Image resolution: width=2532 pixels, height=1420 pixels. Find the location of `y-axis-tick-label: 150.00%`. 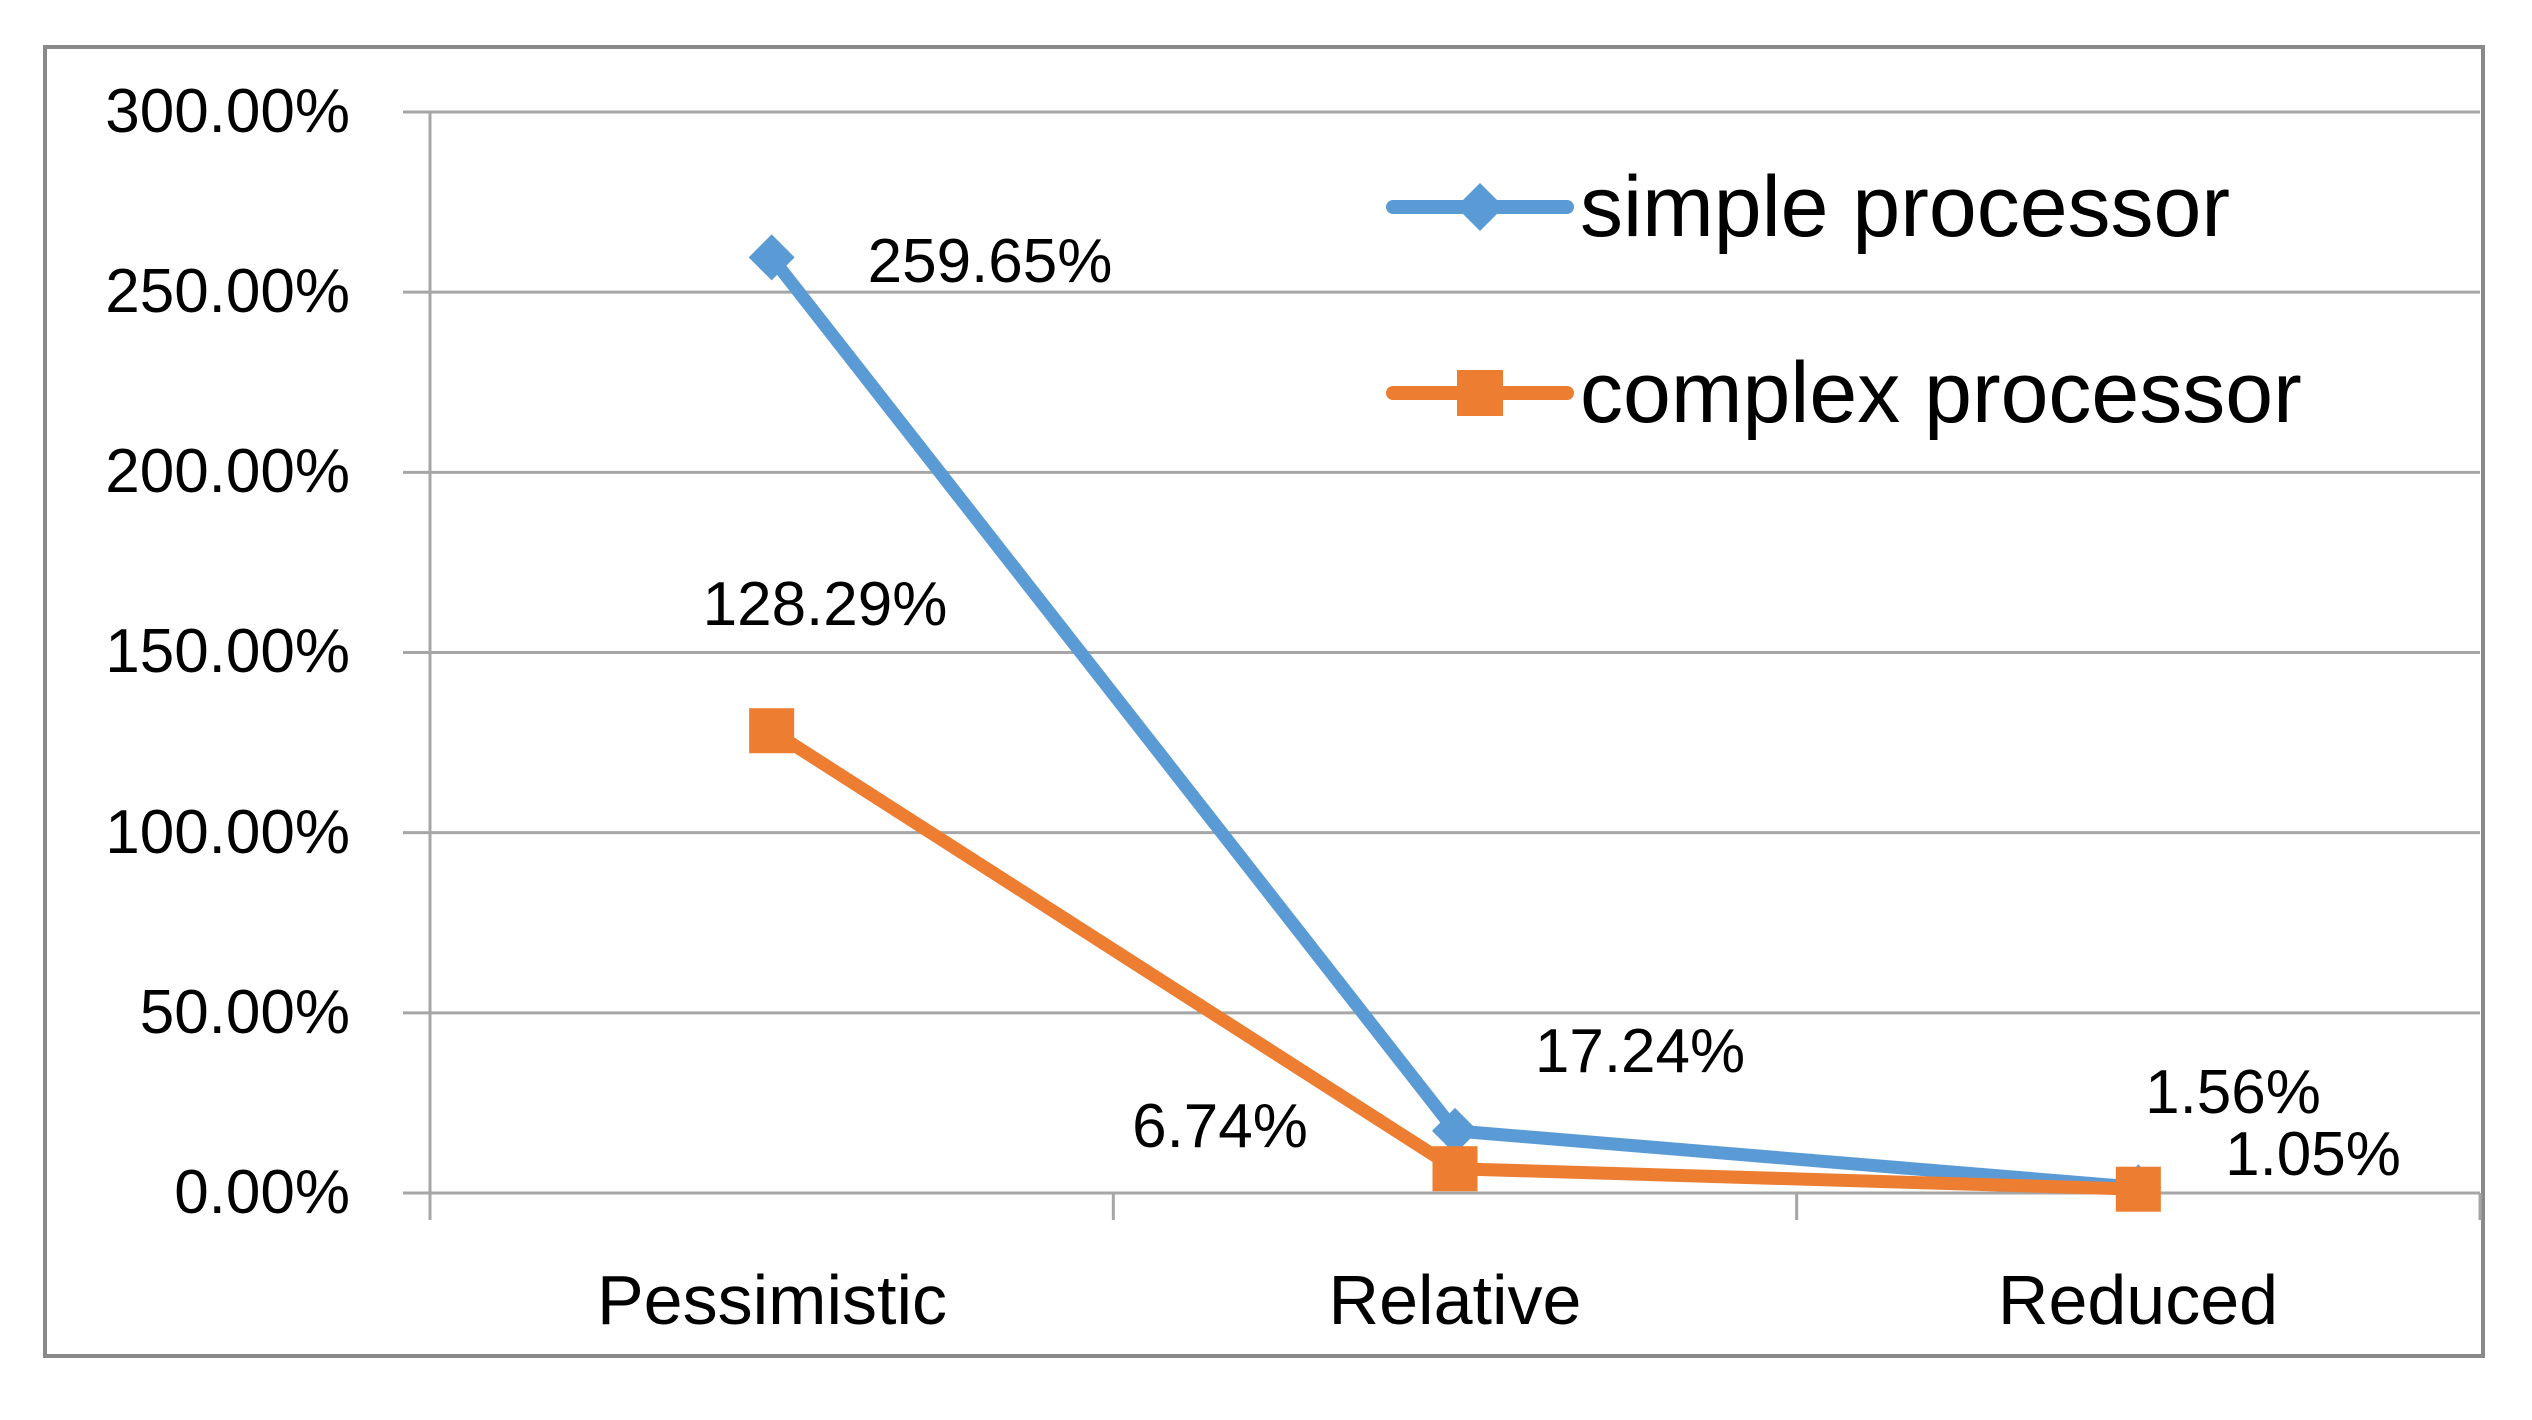

y-axis-tick-label: 150.00% is located at coordinates (227, 651).